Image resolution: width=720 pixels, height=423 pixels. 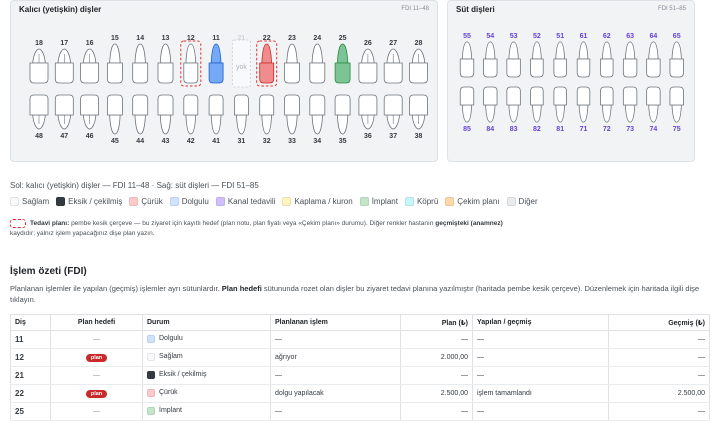 What do you see at coordinates (206, 393) in the screenshot?
I see `cell-status: Çürük` at bounding box center [206, 393].